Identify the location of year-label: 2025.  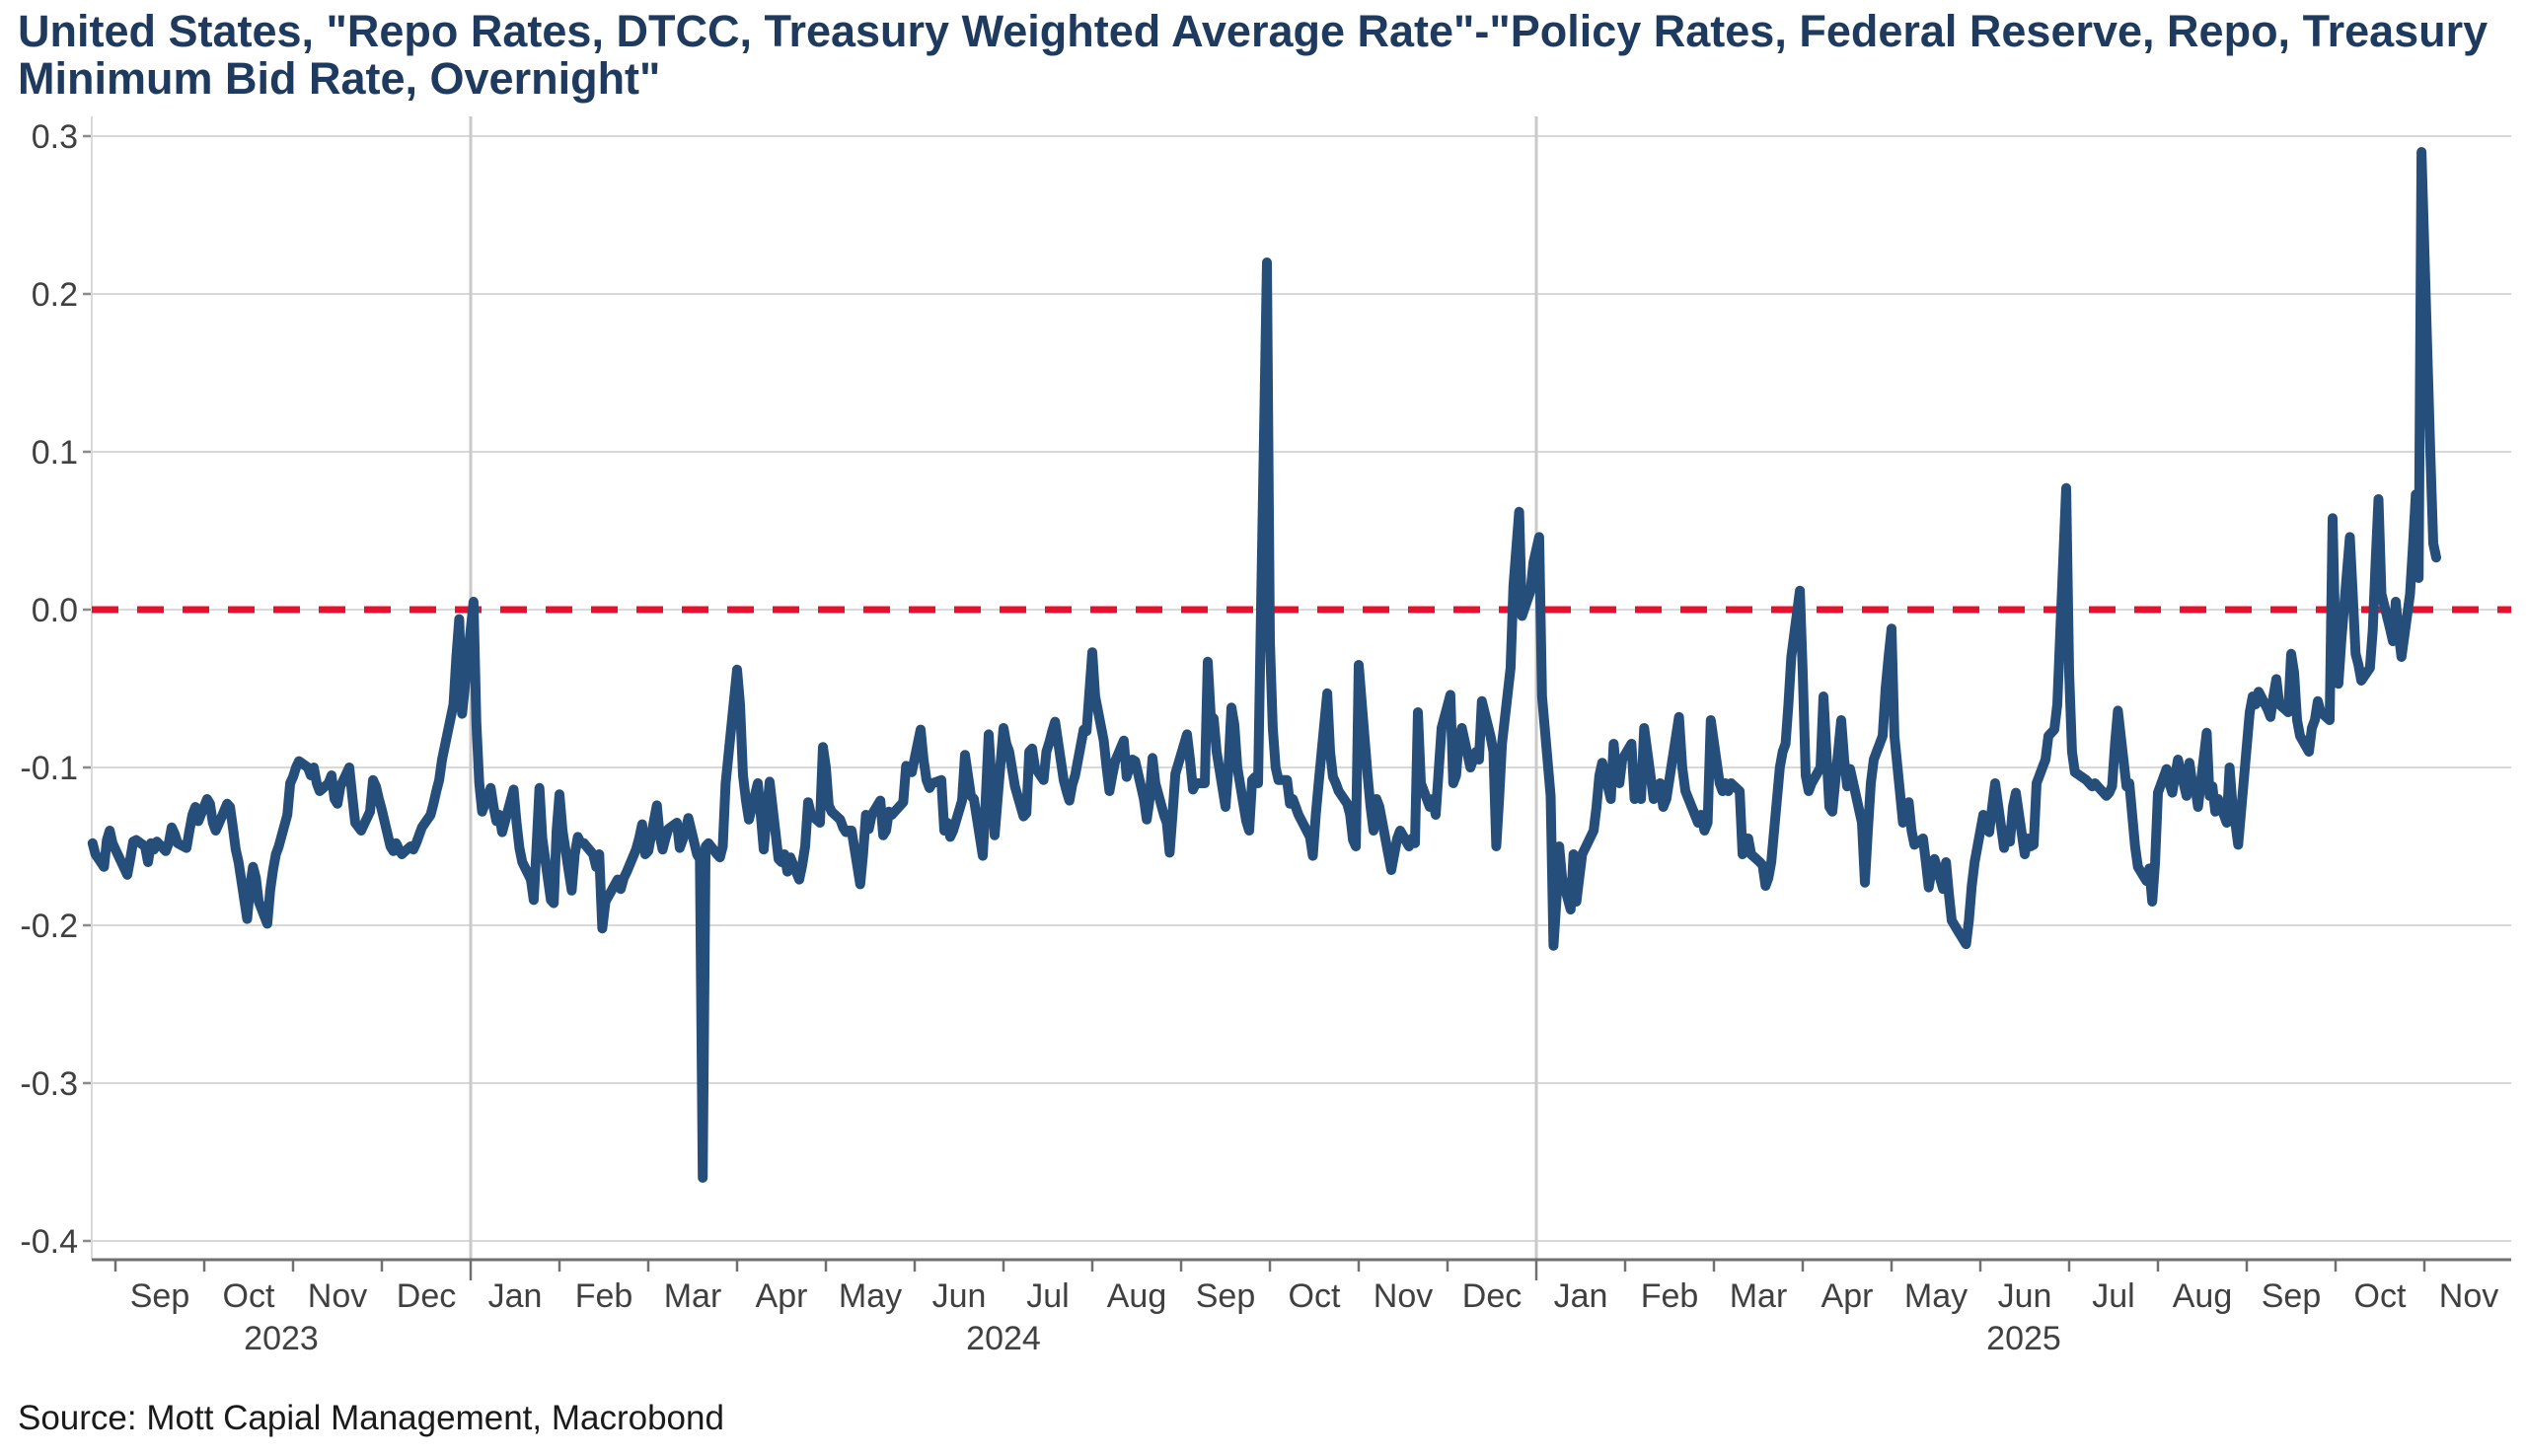
(2023, 1338).